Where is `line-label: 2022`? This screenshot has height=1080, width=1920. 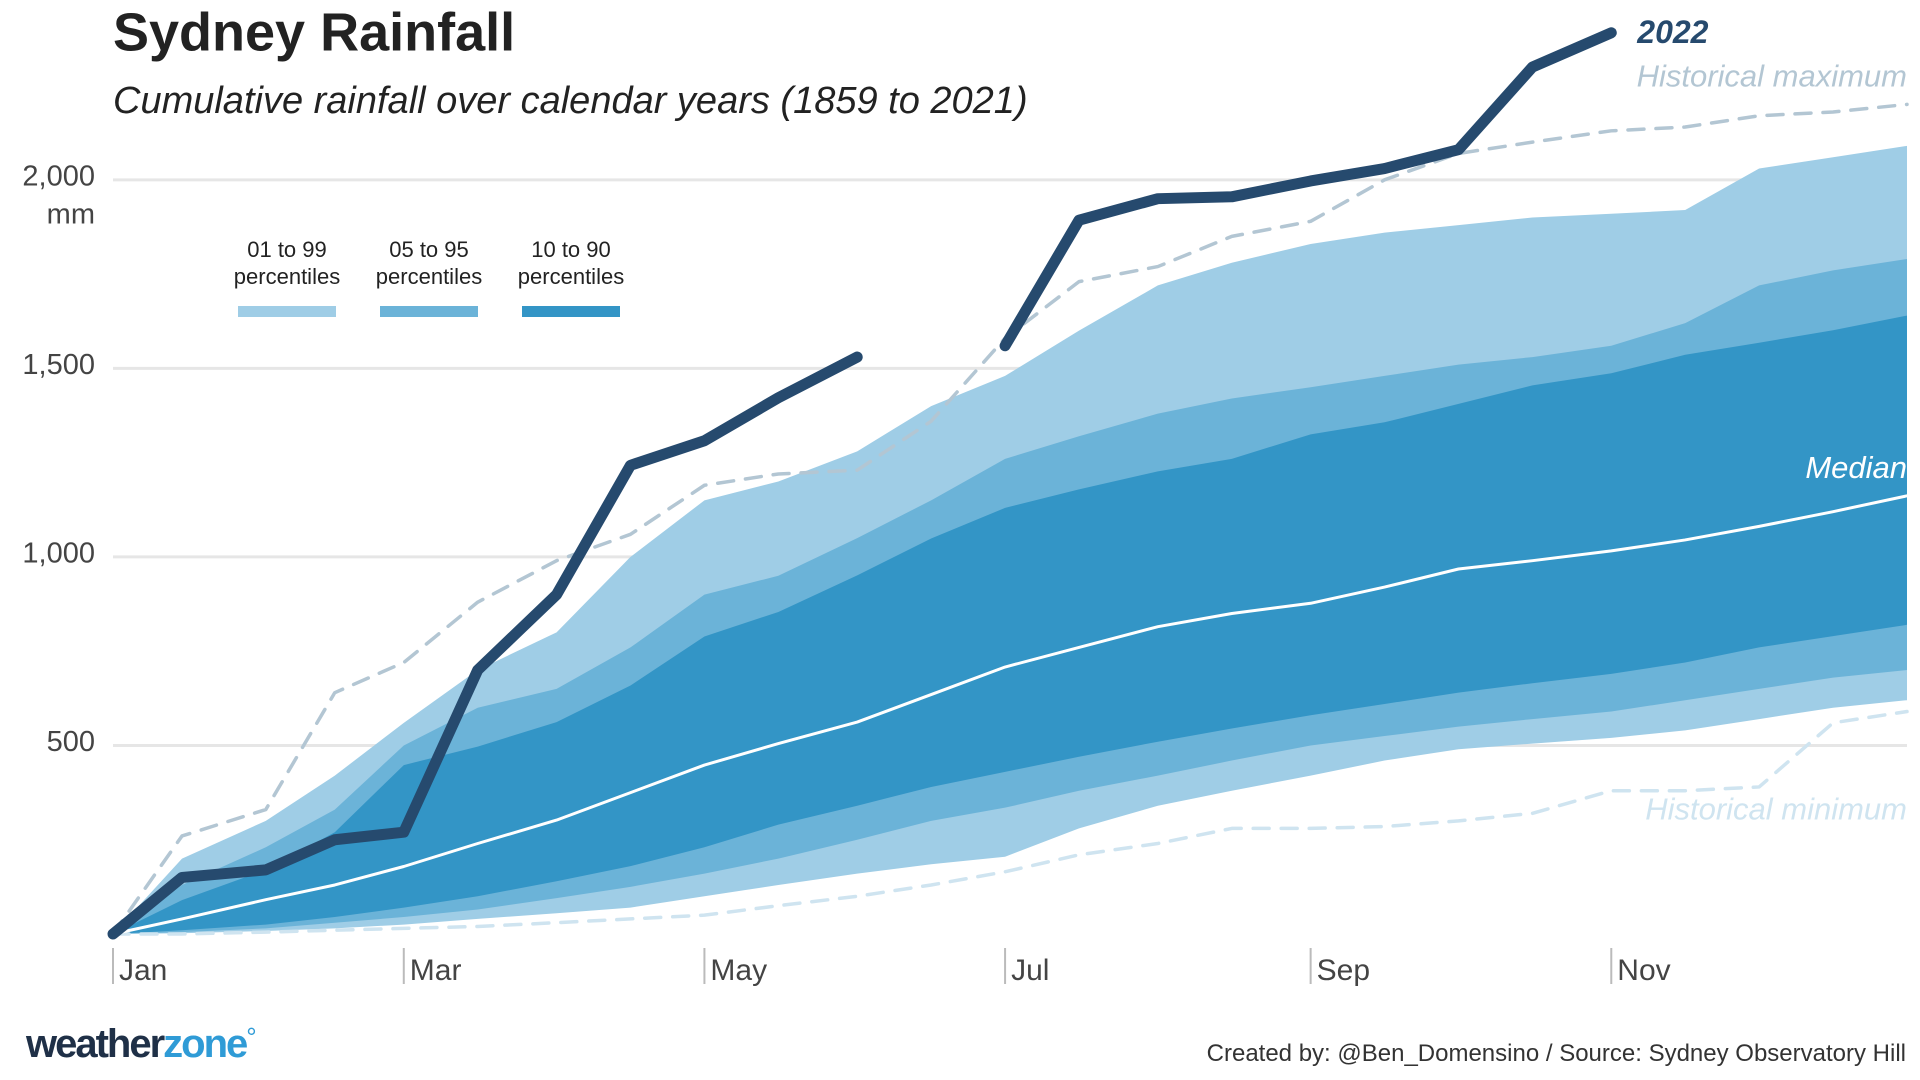 line-label: 2022 is located at coordinates (1672, 32).